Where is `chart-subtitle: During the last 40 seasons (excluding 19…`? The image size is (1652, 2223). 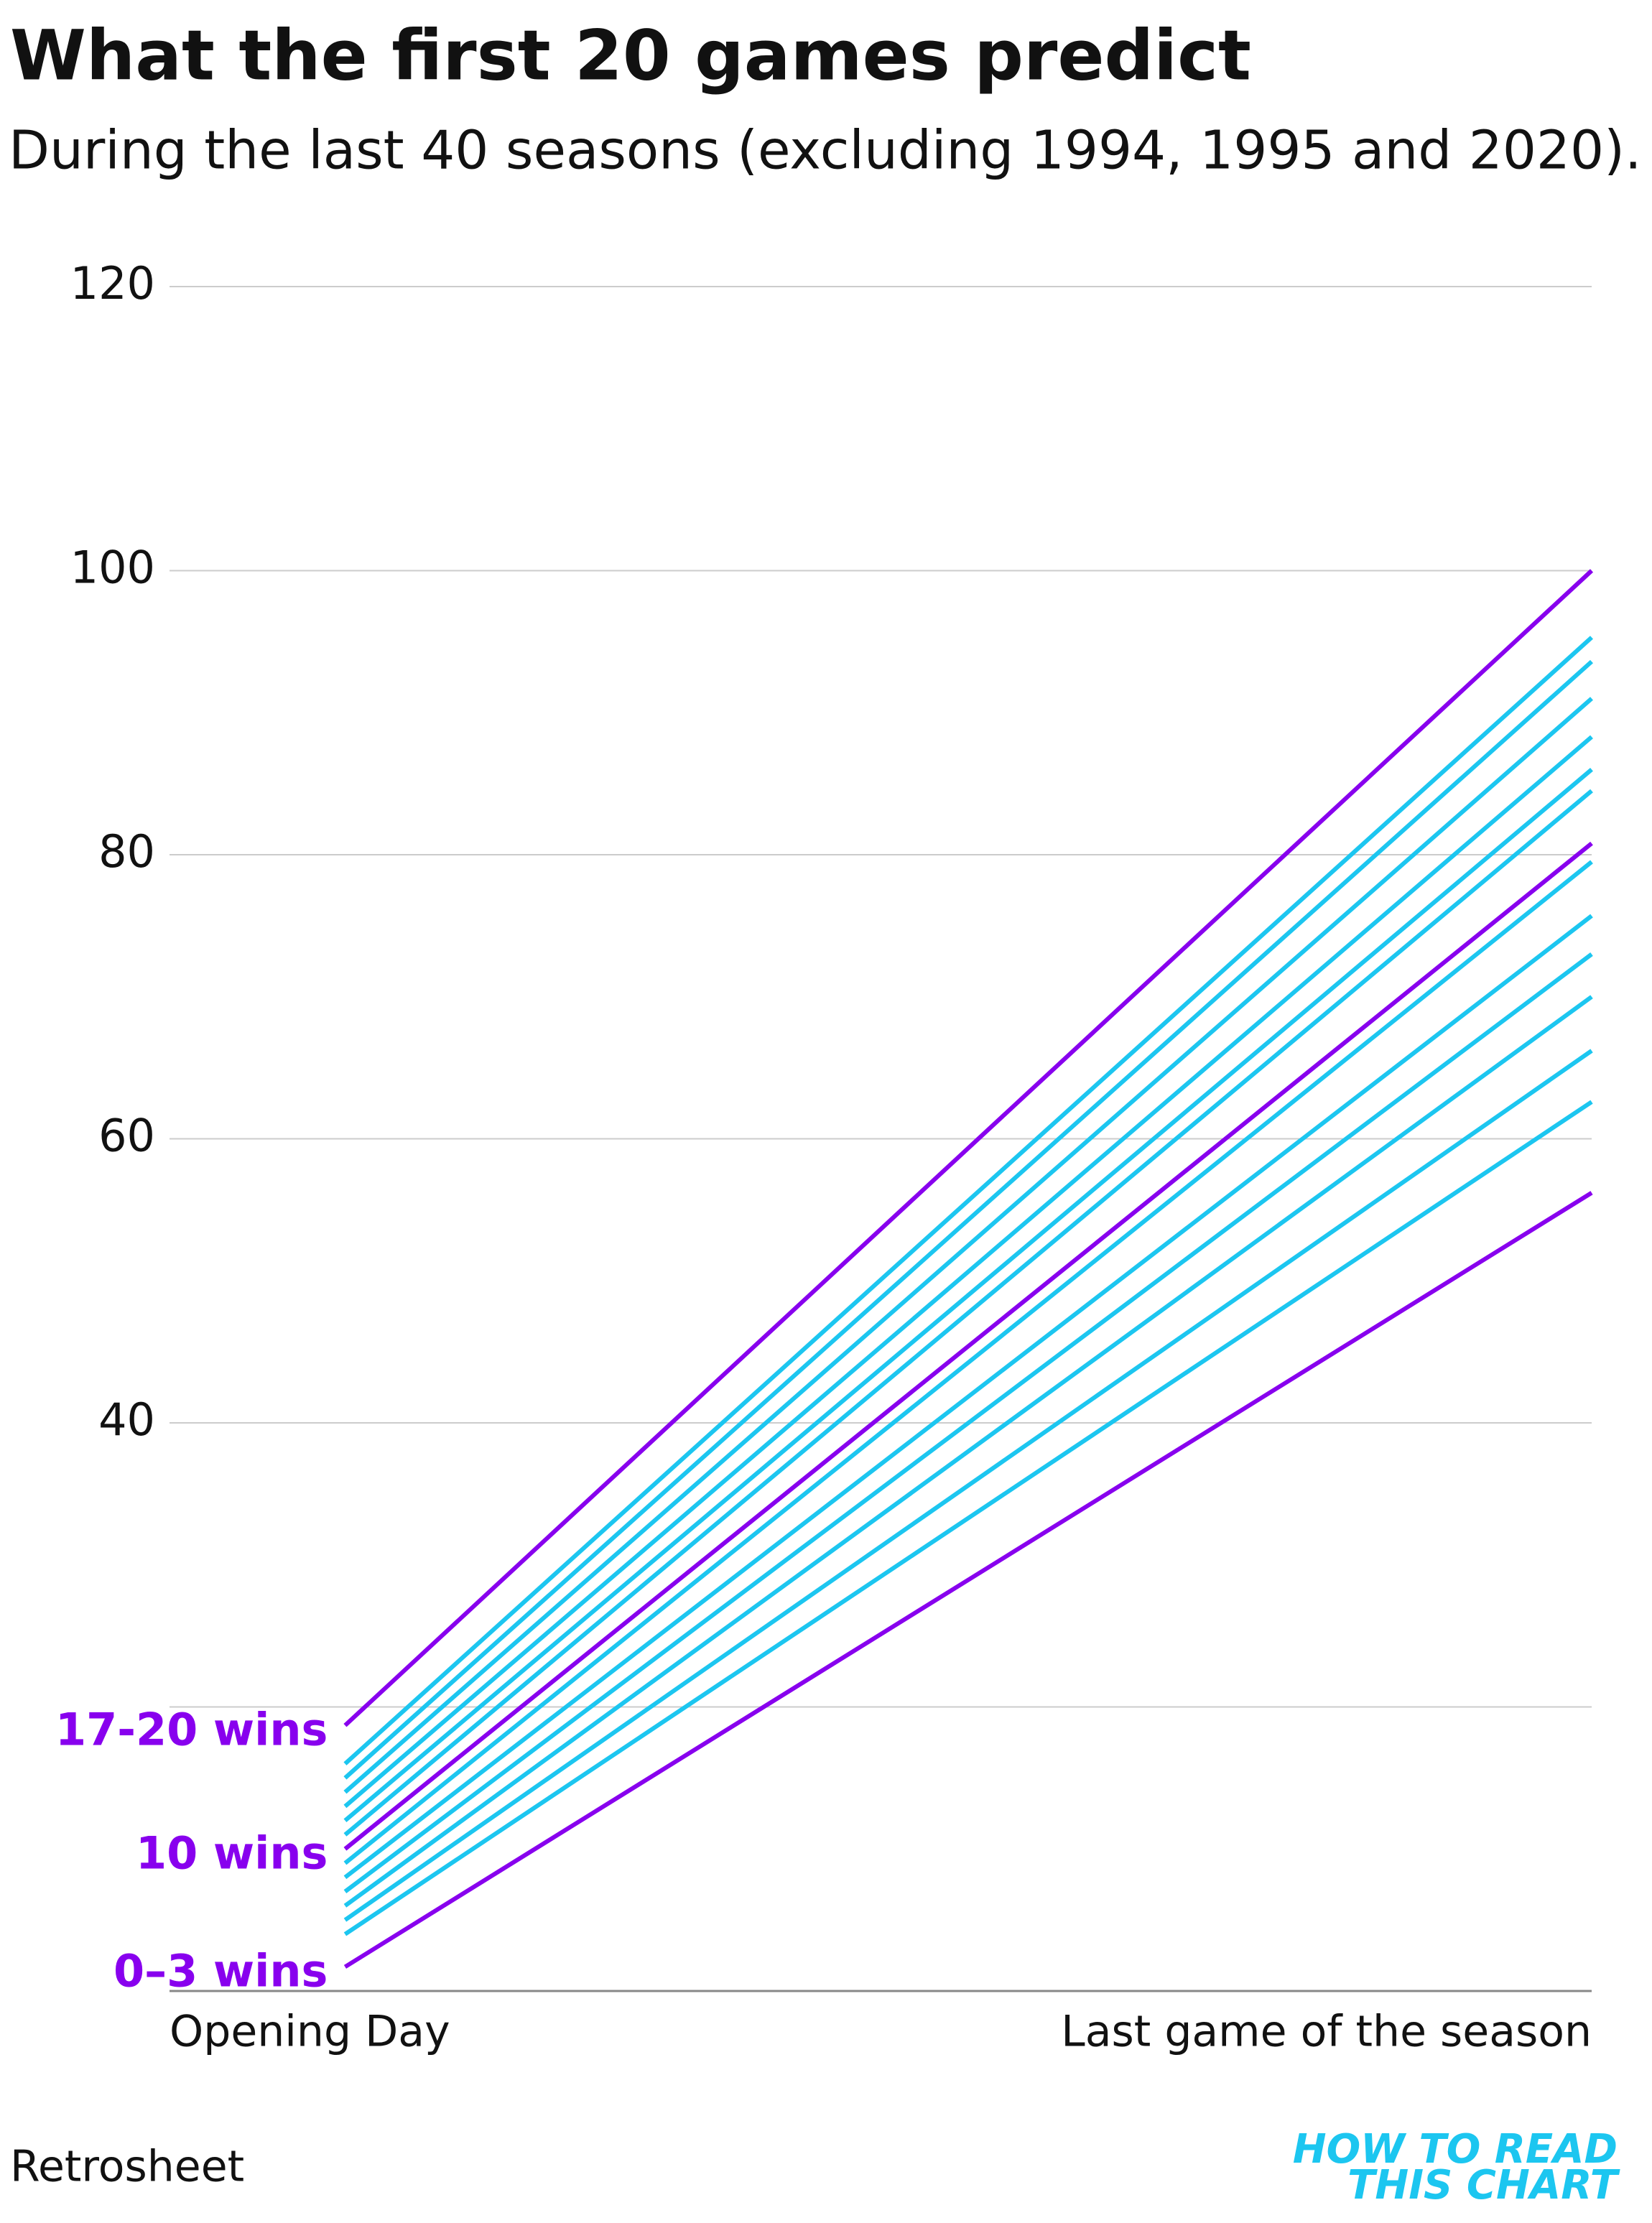
chart-subtitle: During the last 40 seasons (excluding 19… is located at coordinates (825, 151).